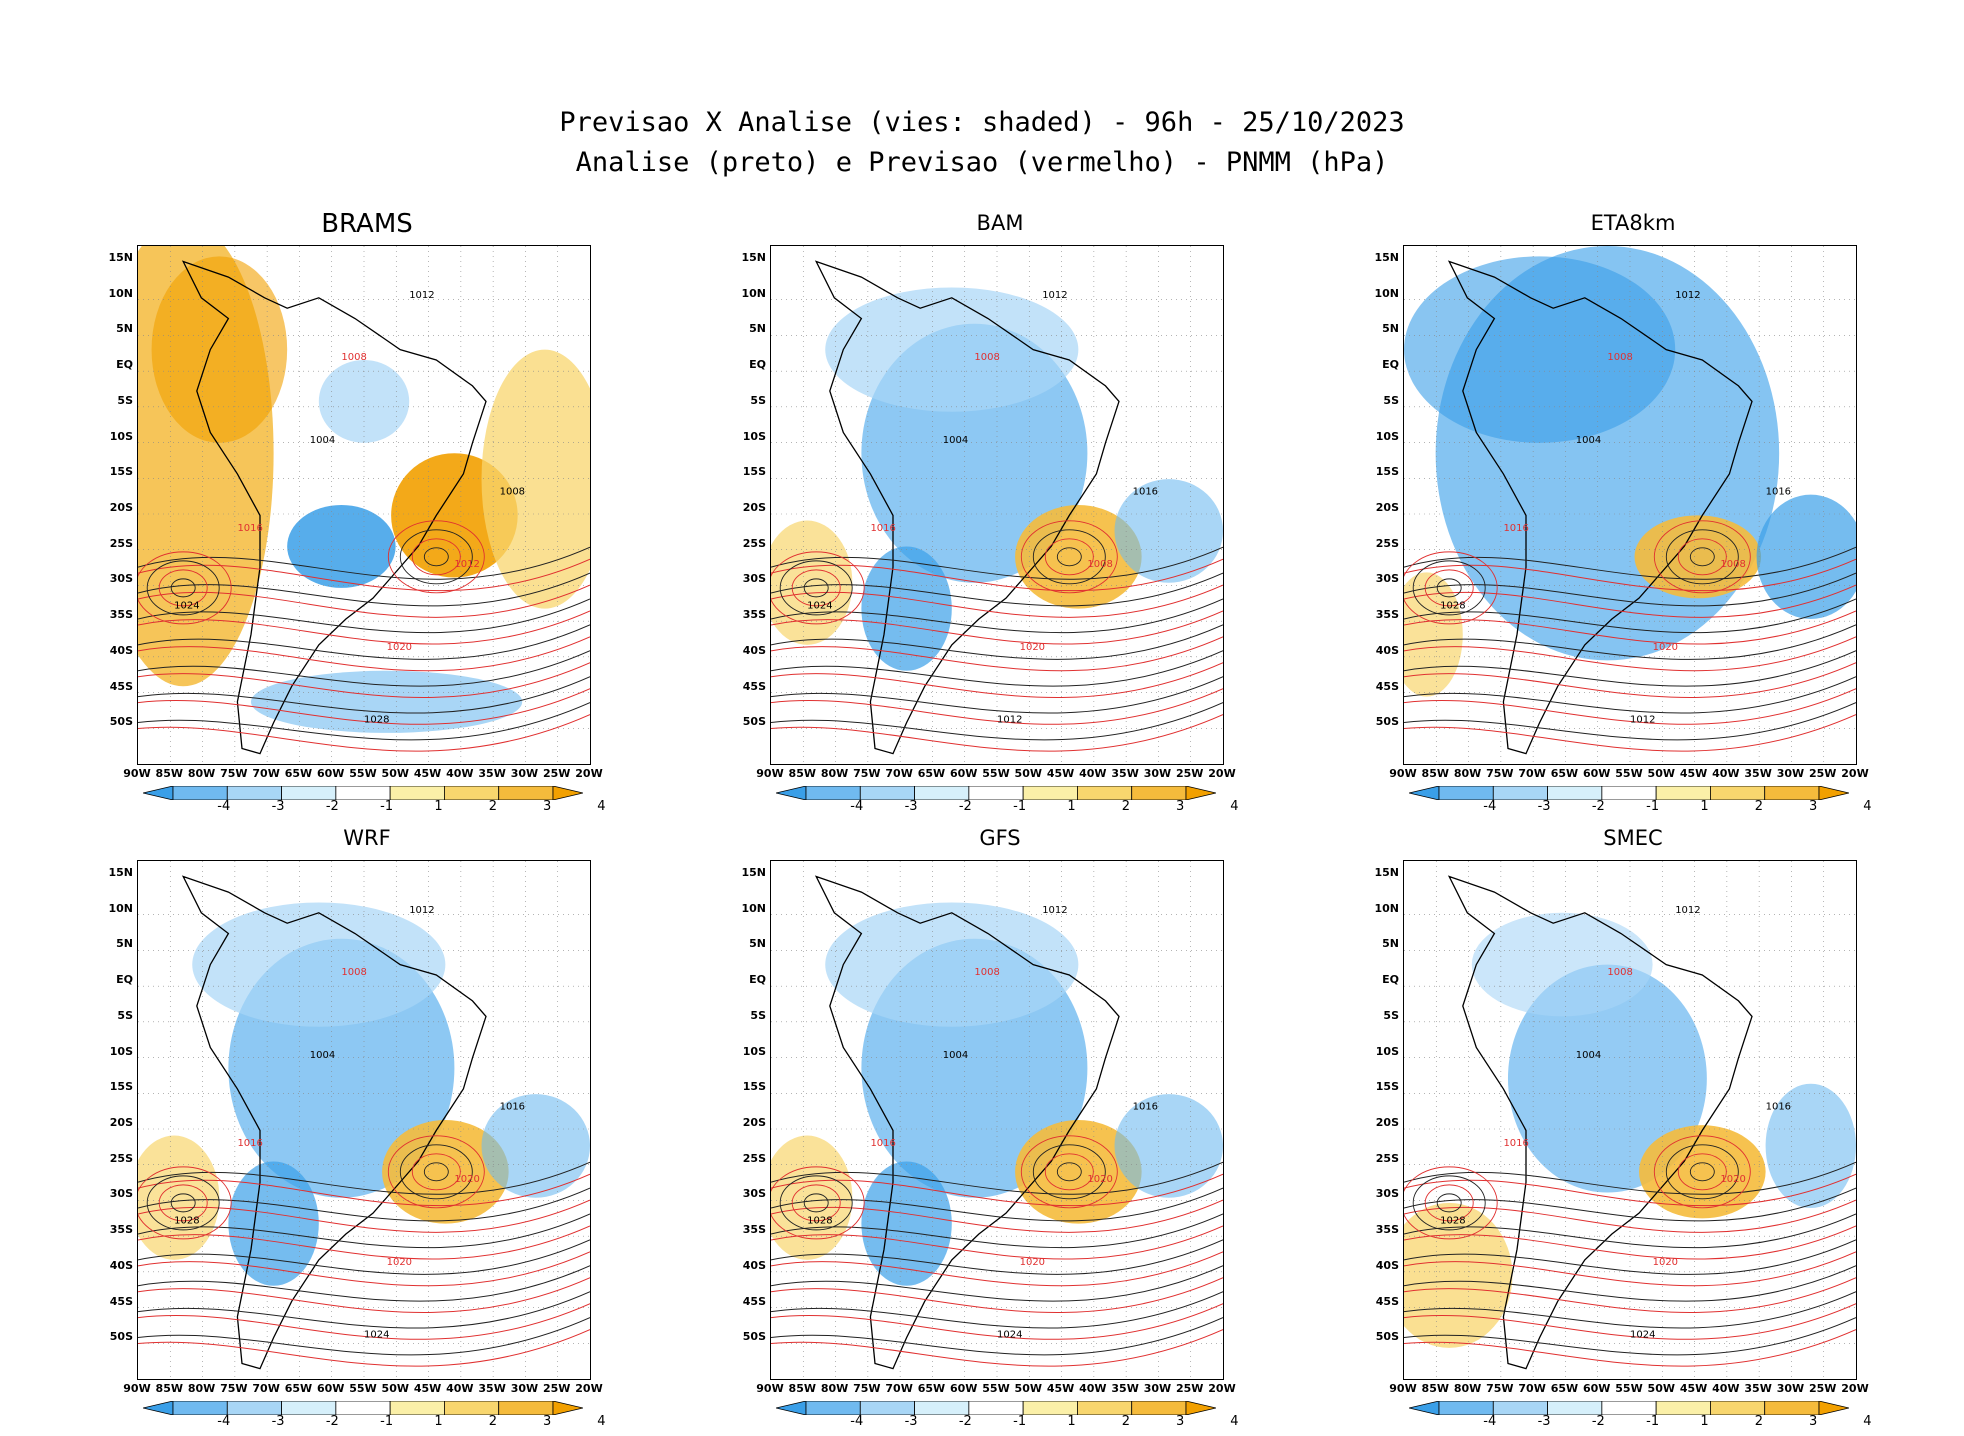  What do you see at coordinates (1778, 492) in the screenshot?
I see `isobar-label: 1016` at bounding box center [1778, 492].